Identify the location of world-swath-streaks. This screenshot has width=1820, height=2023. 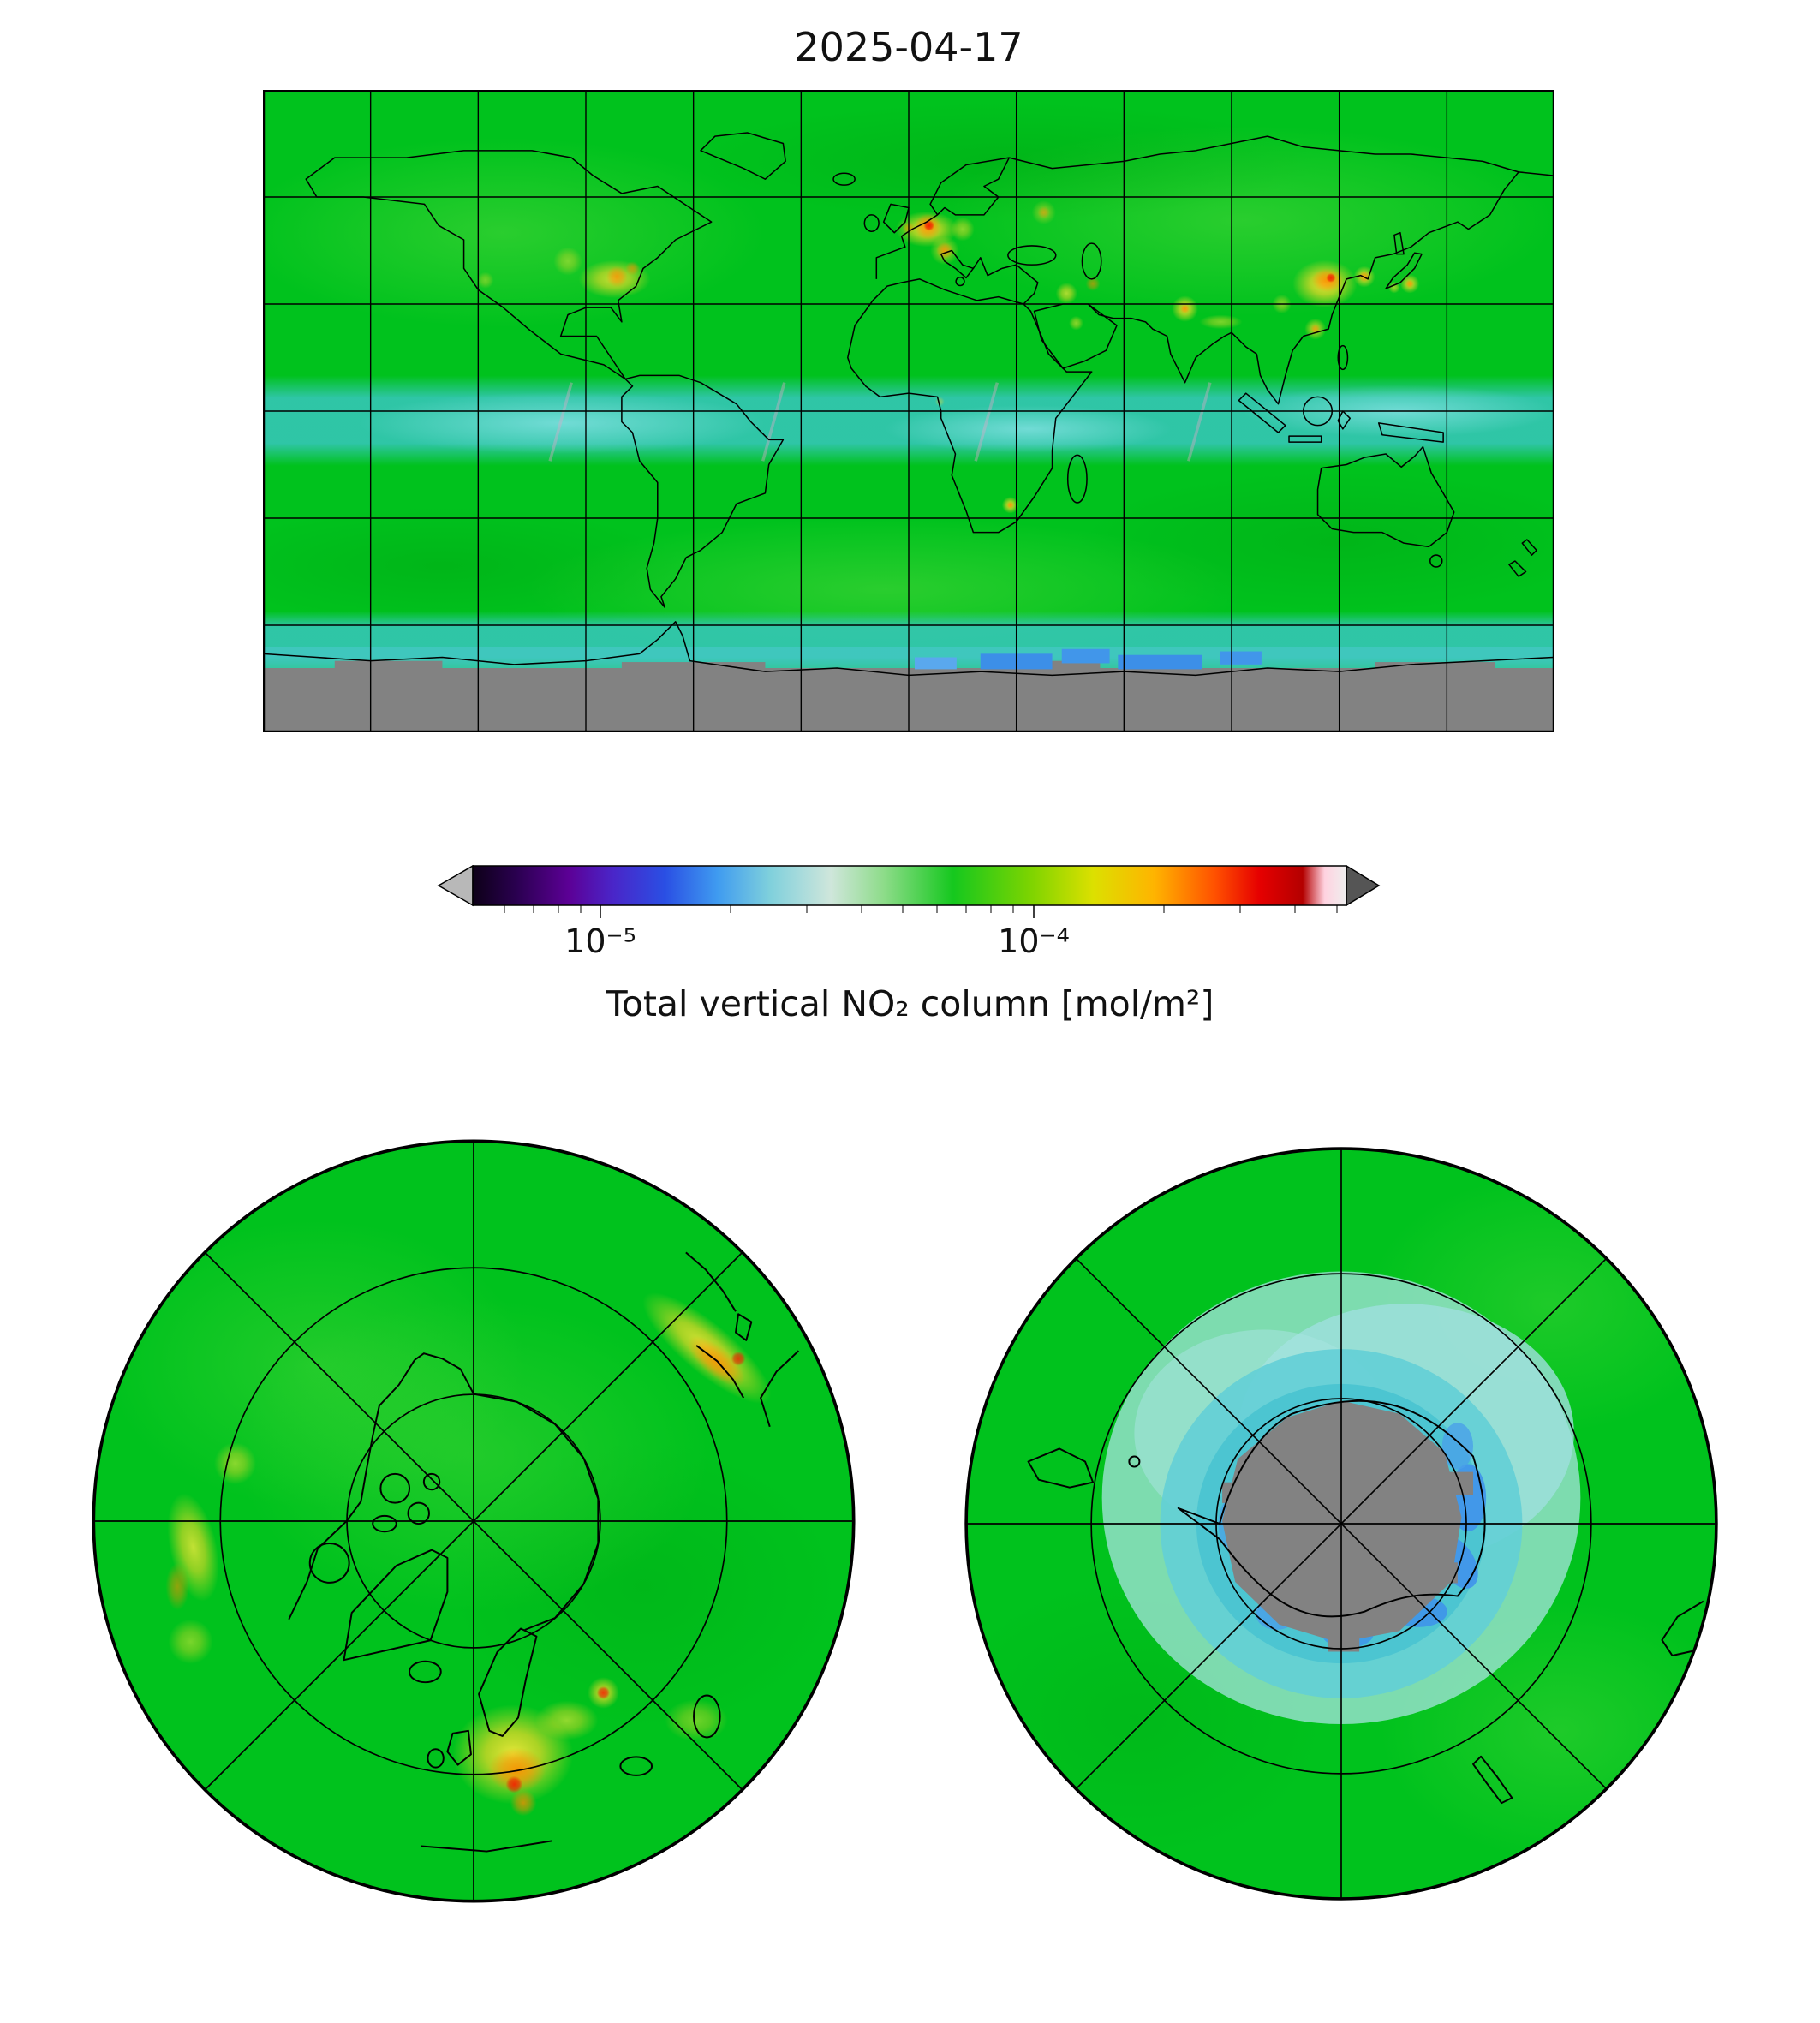
(880, 422).